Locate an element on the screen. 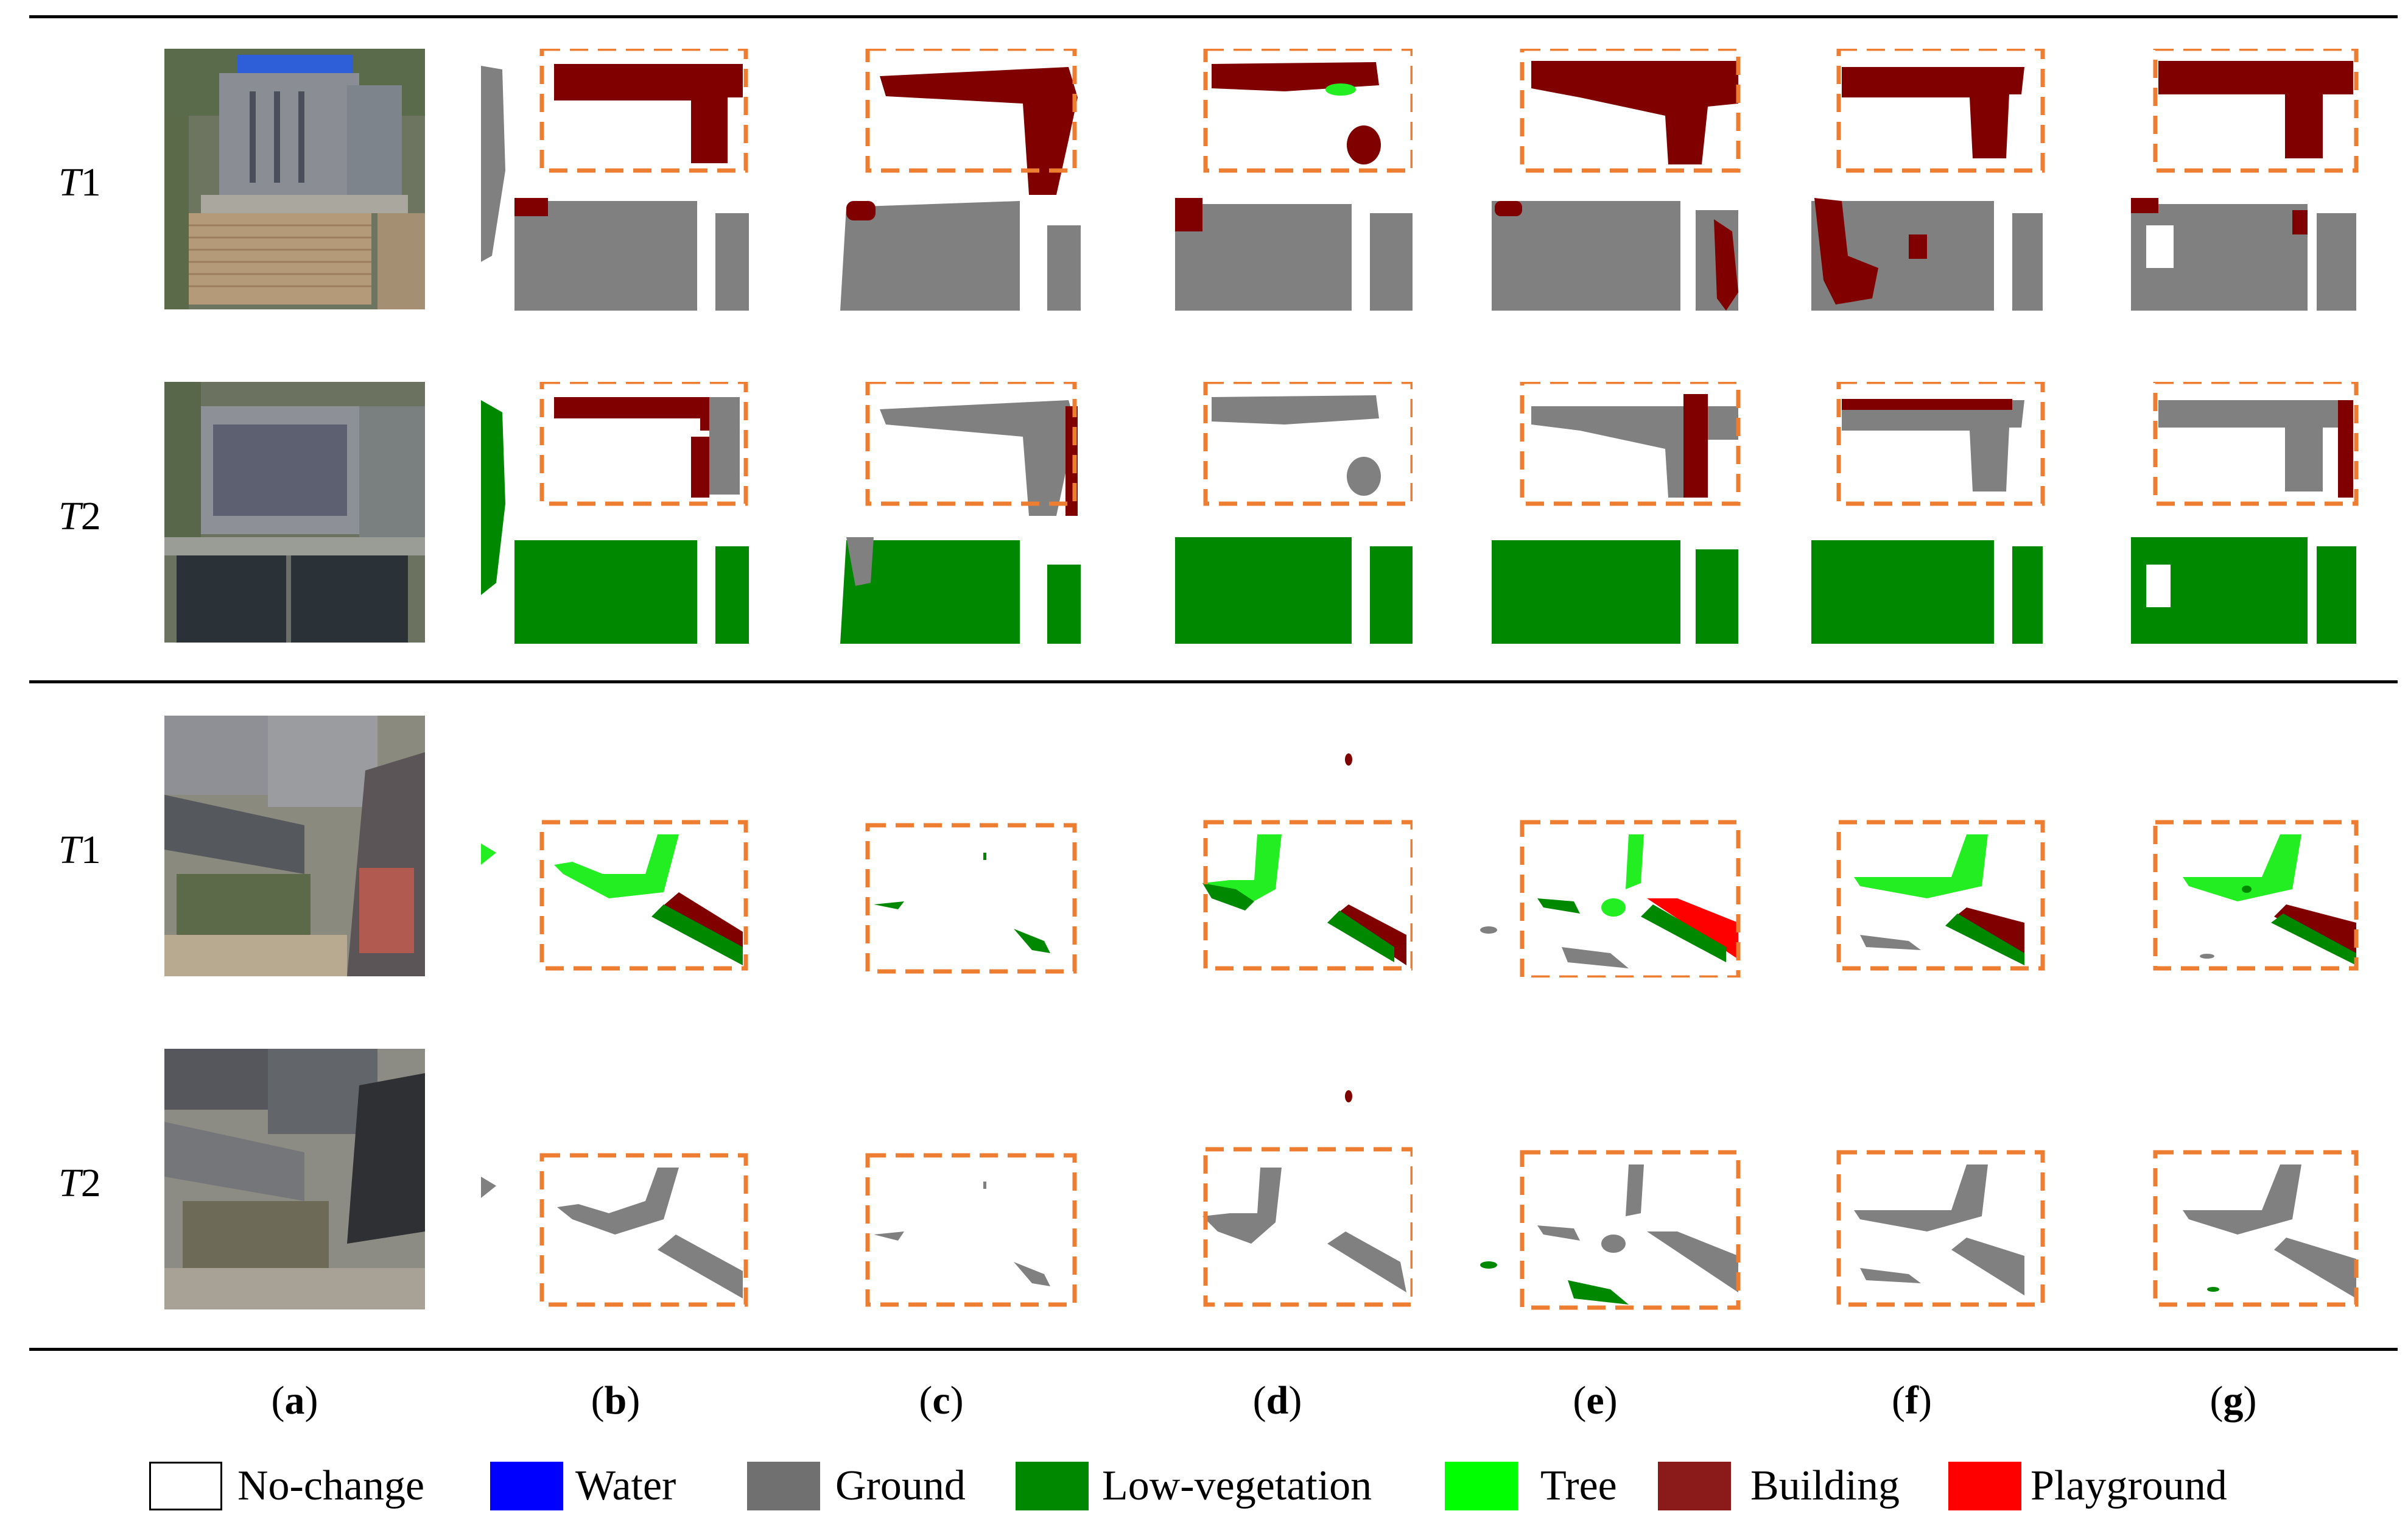  col-label-g: (g) is located at coordinates (2233, 1400).